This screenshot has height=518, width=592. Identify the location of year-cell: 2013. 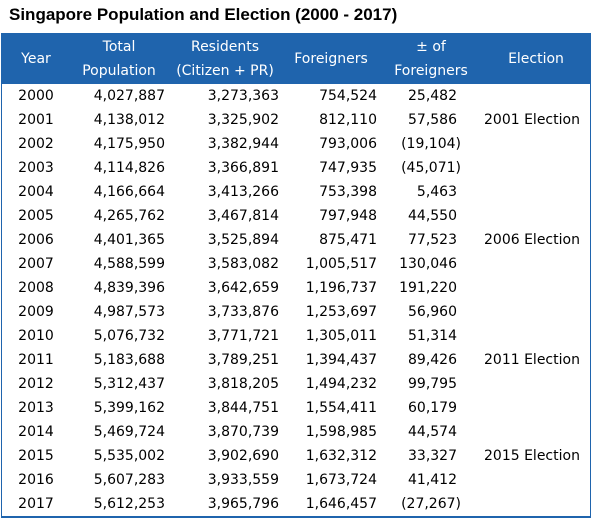
(36, 408).